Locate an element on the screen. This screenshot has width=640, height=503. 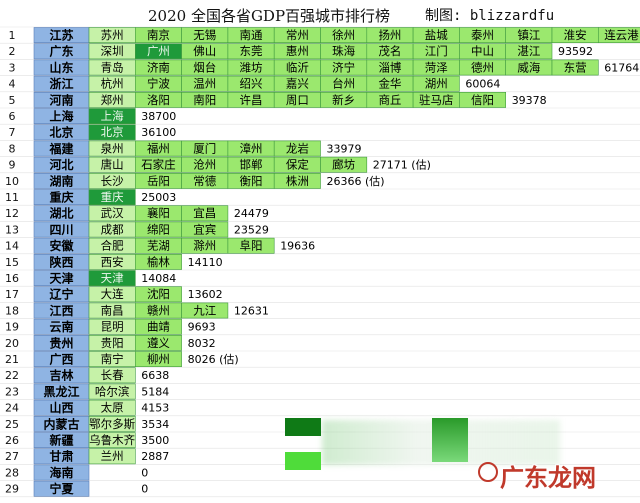
city-label: 惠州 is located at coordinates (297, 51).